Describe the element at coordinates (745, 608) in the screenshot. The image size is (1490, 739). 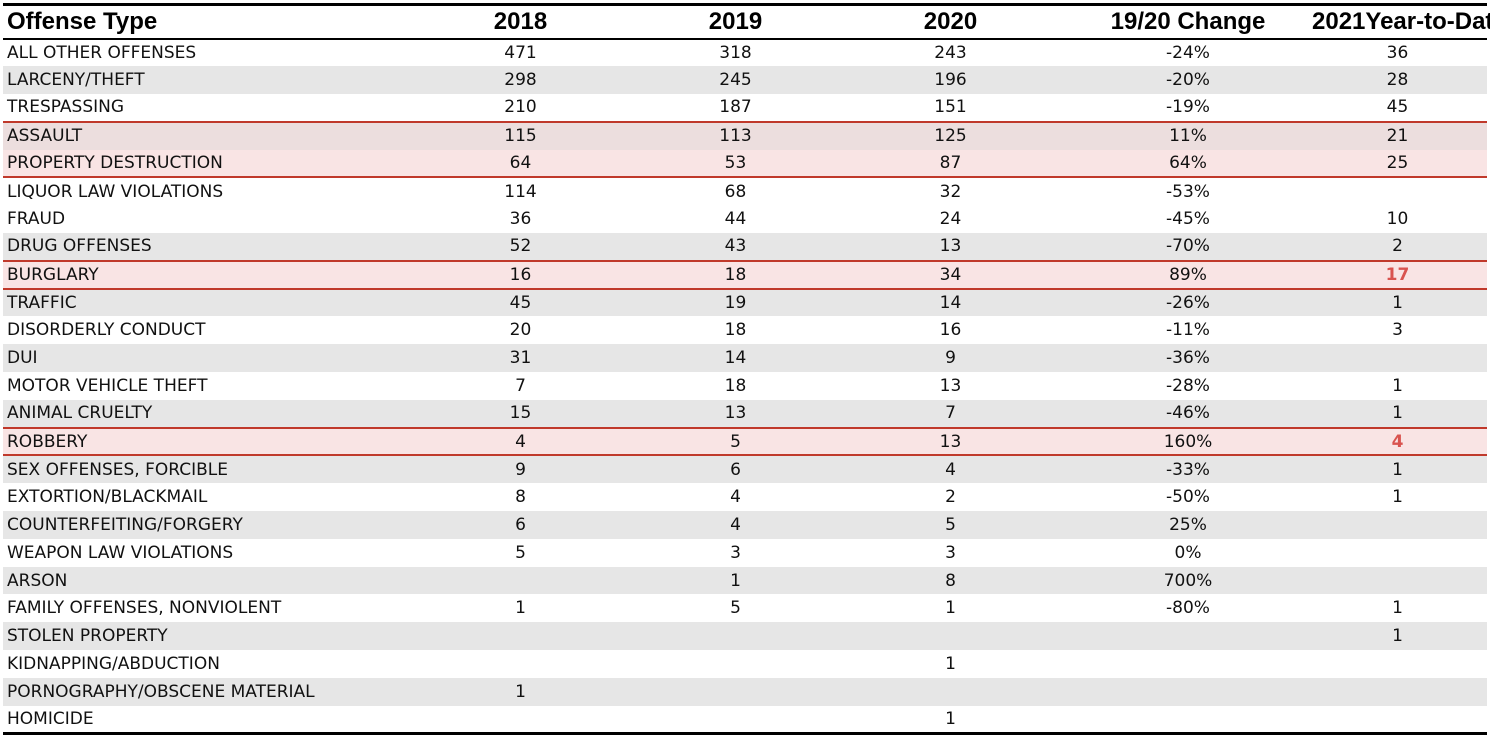
I see `table-row: FAMILY OFFENSES, NONVIOLENT 1 5 1 -80% 1` at that location.